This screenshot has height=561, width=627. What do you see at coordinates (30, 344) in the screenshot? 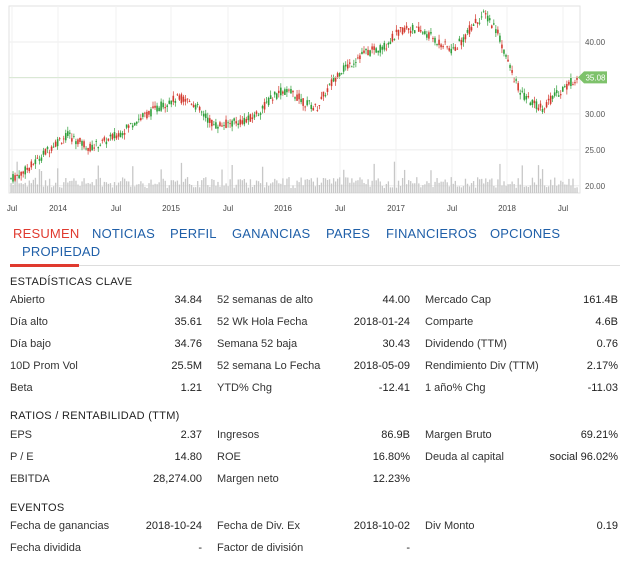
I see `stat-label: Día bajo` at bounding box center [30, 344].